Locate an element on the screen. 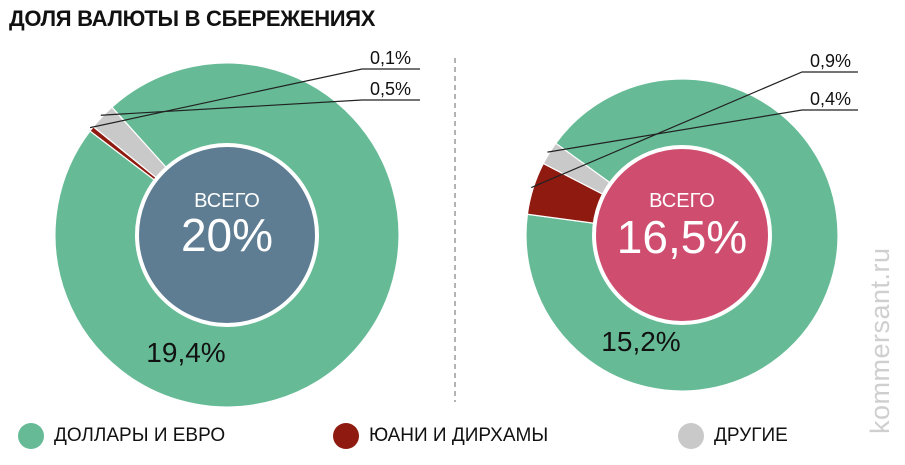  legend-item-cny-aed: ЮАНИ И ДИРХАМЫ is located at coordinates (440, 436).